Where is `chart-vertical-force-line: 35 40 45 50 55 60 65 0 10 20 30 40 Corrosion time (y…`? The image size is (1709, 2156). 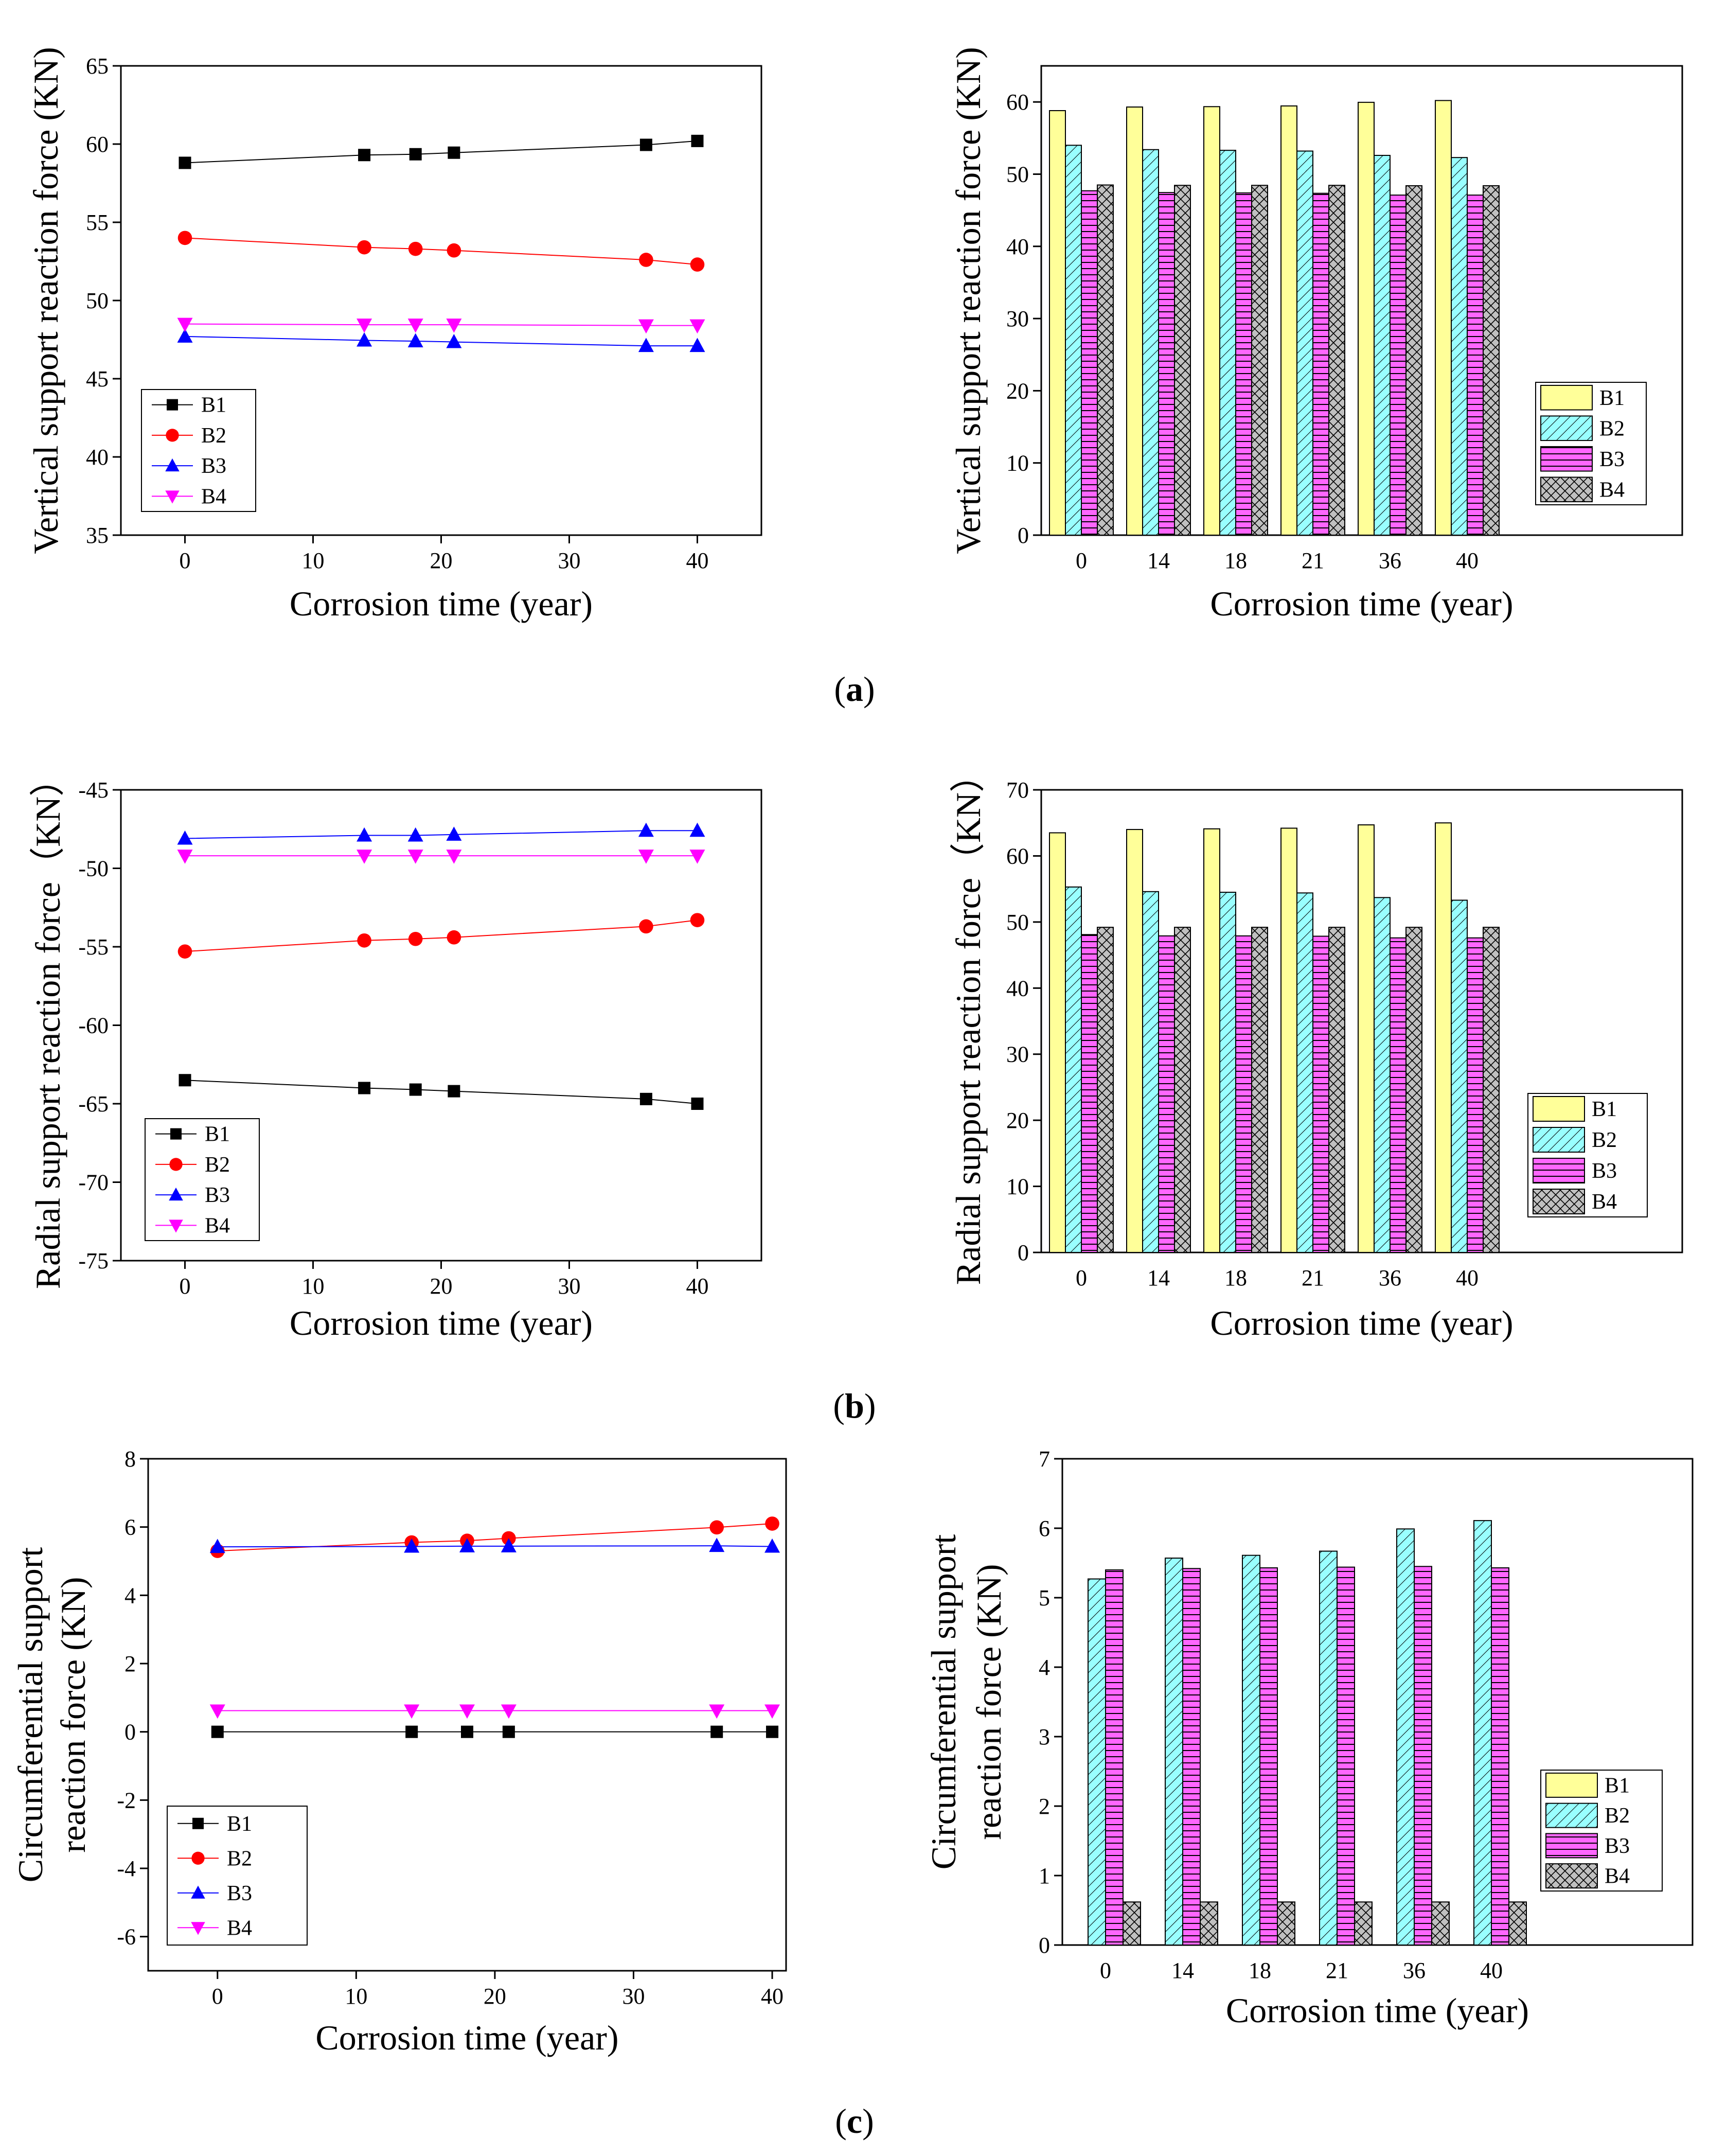
chart-vertical-force-line: 35 40 45 50 55 60 65 0 10 20 30 40 Corrosion time (y… is located at coordinates (394, 335).